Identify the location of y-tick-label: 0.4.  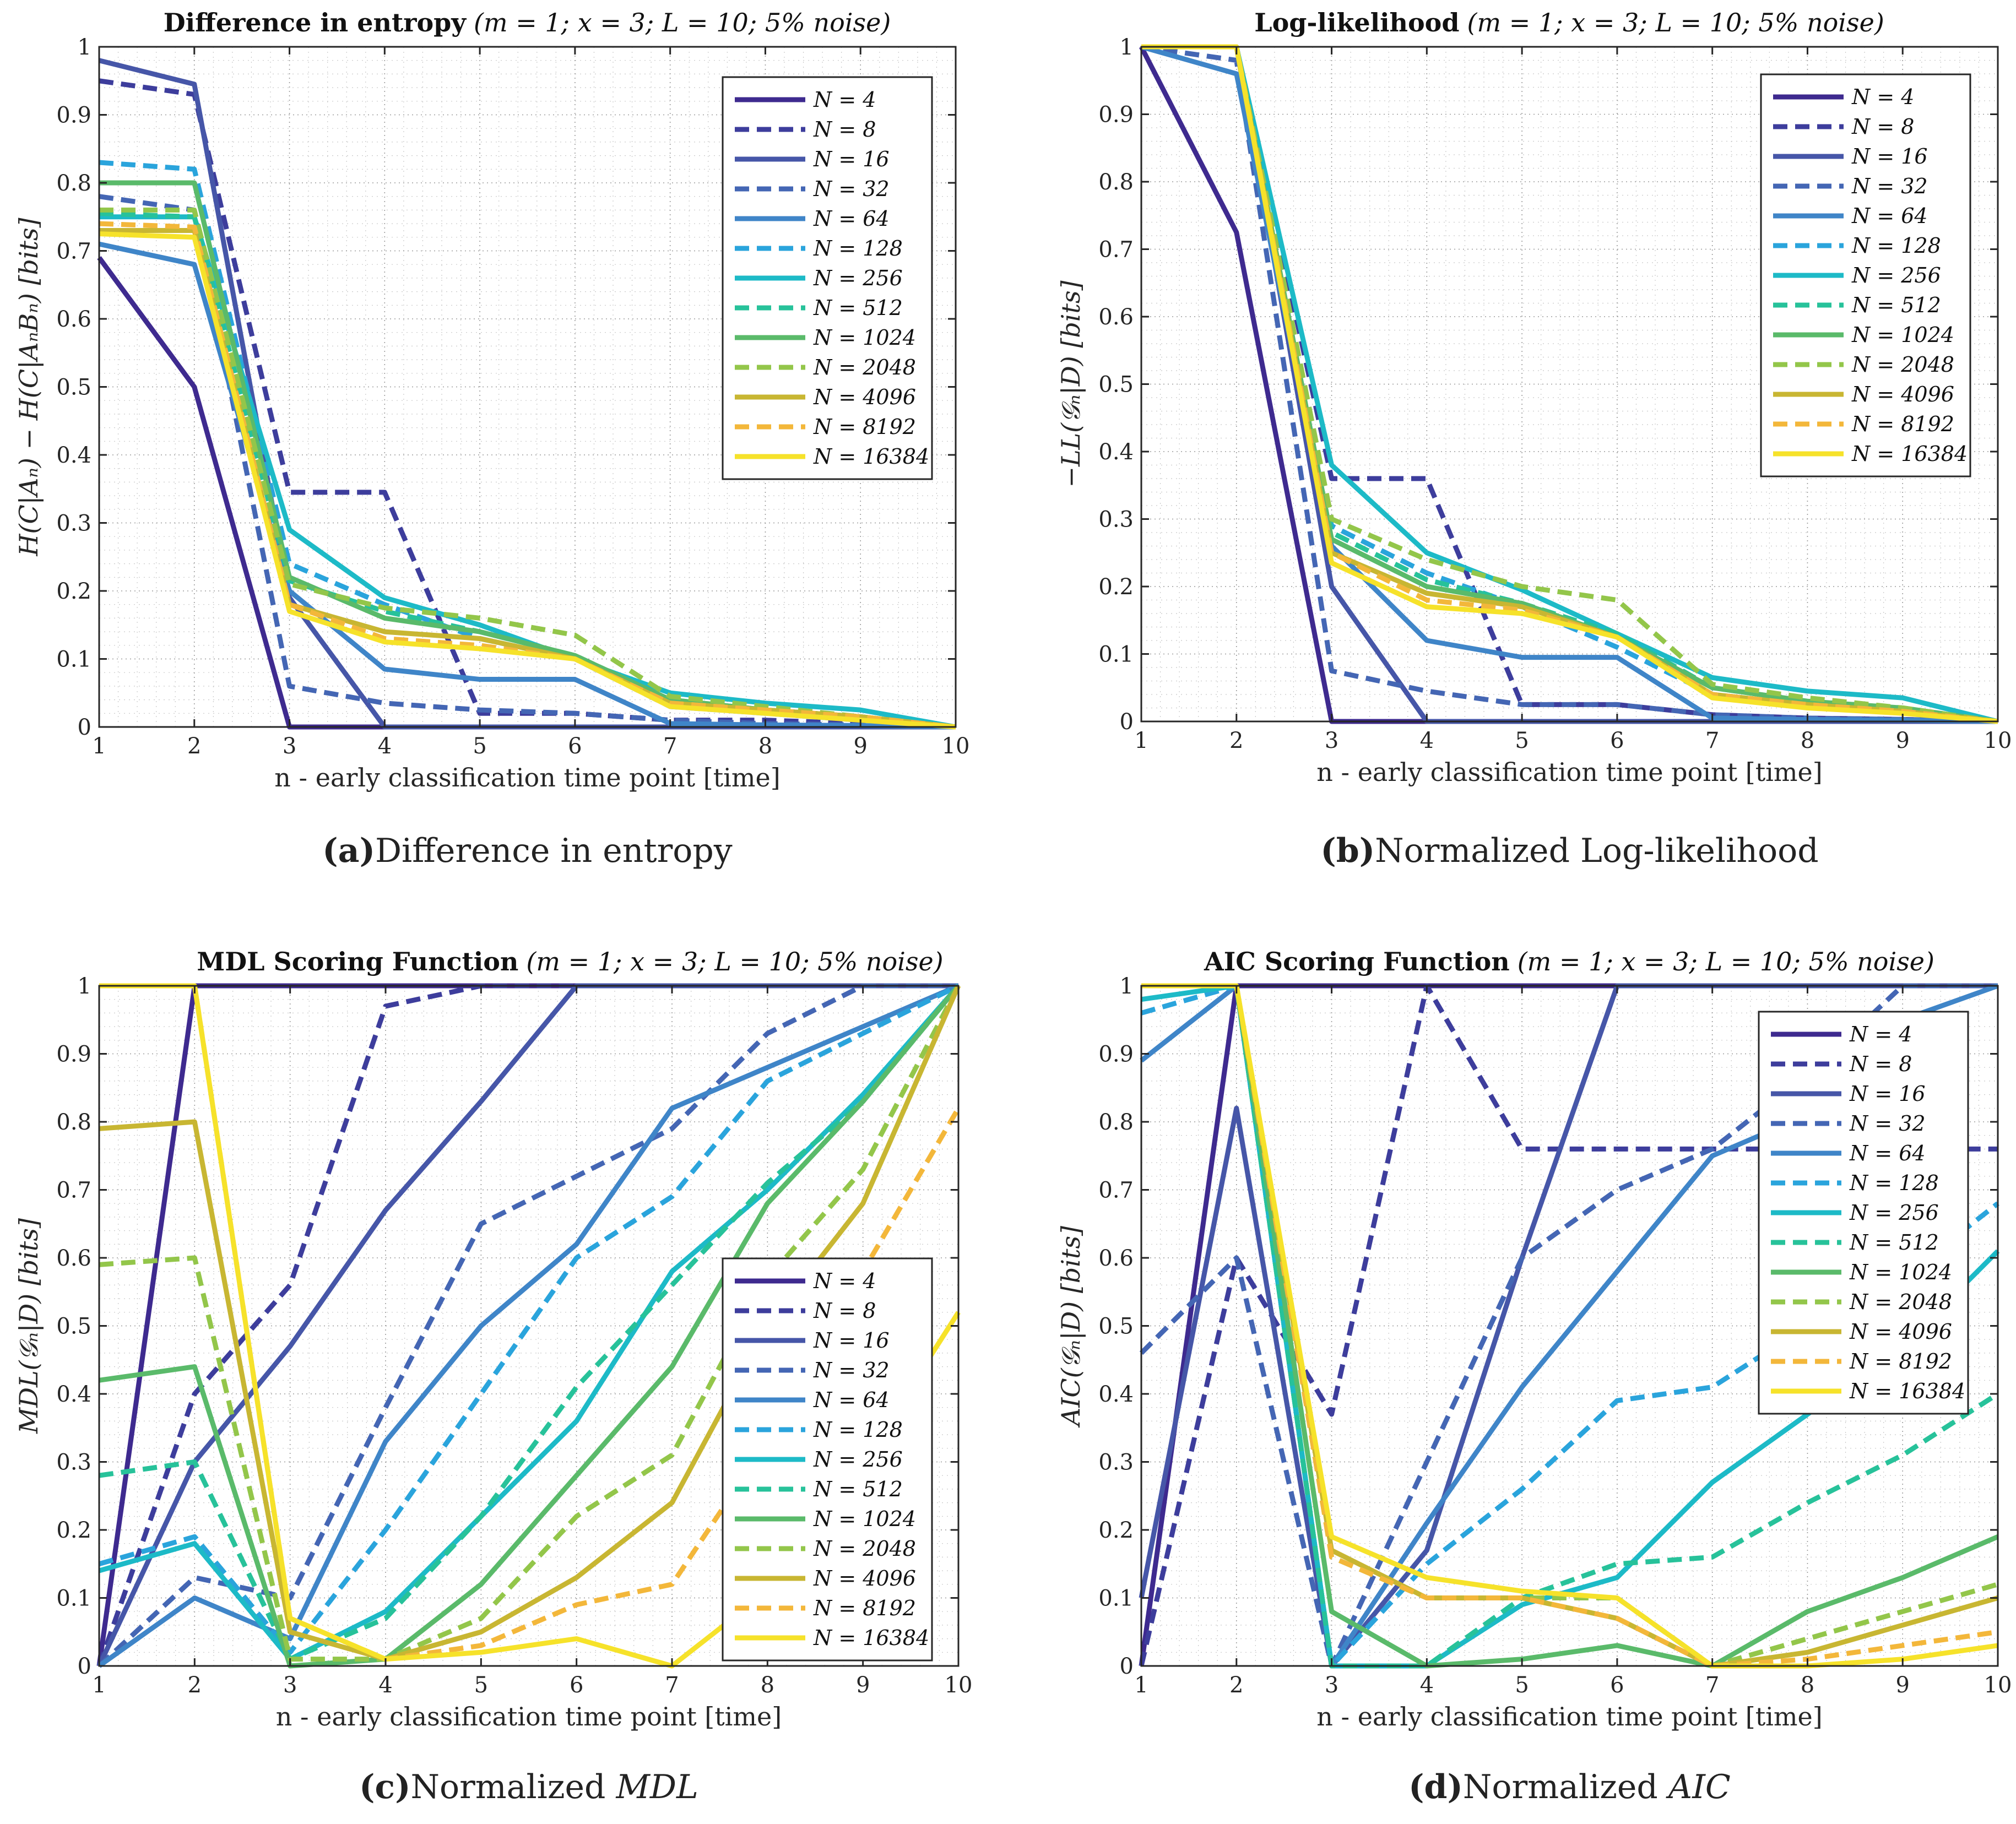
(73, 1394).